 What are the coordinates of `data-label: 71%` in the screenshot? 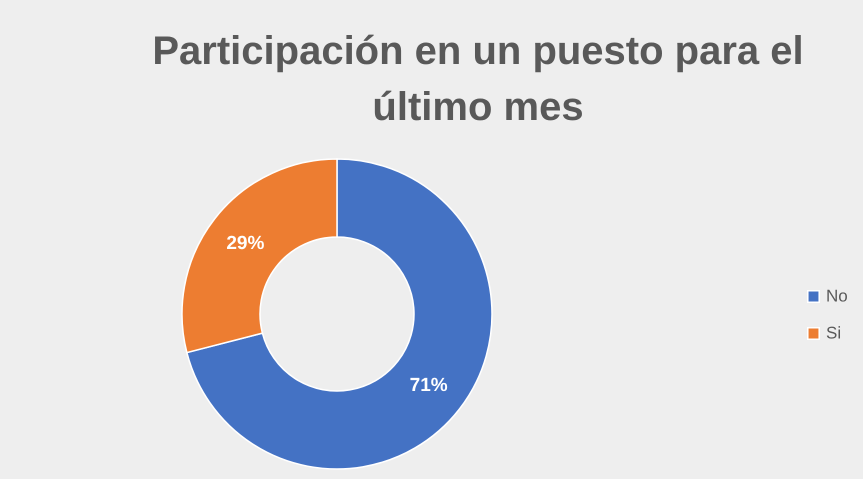 It's located at (429, 385).